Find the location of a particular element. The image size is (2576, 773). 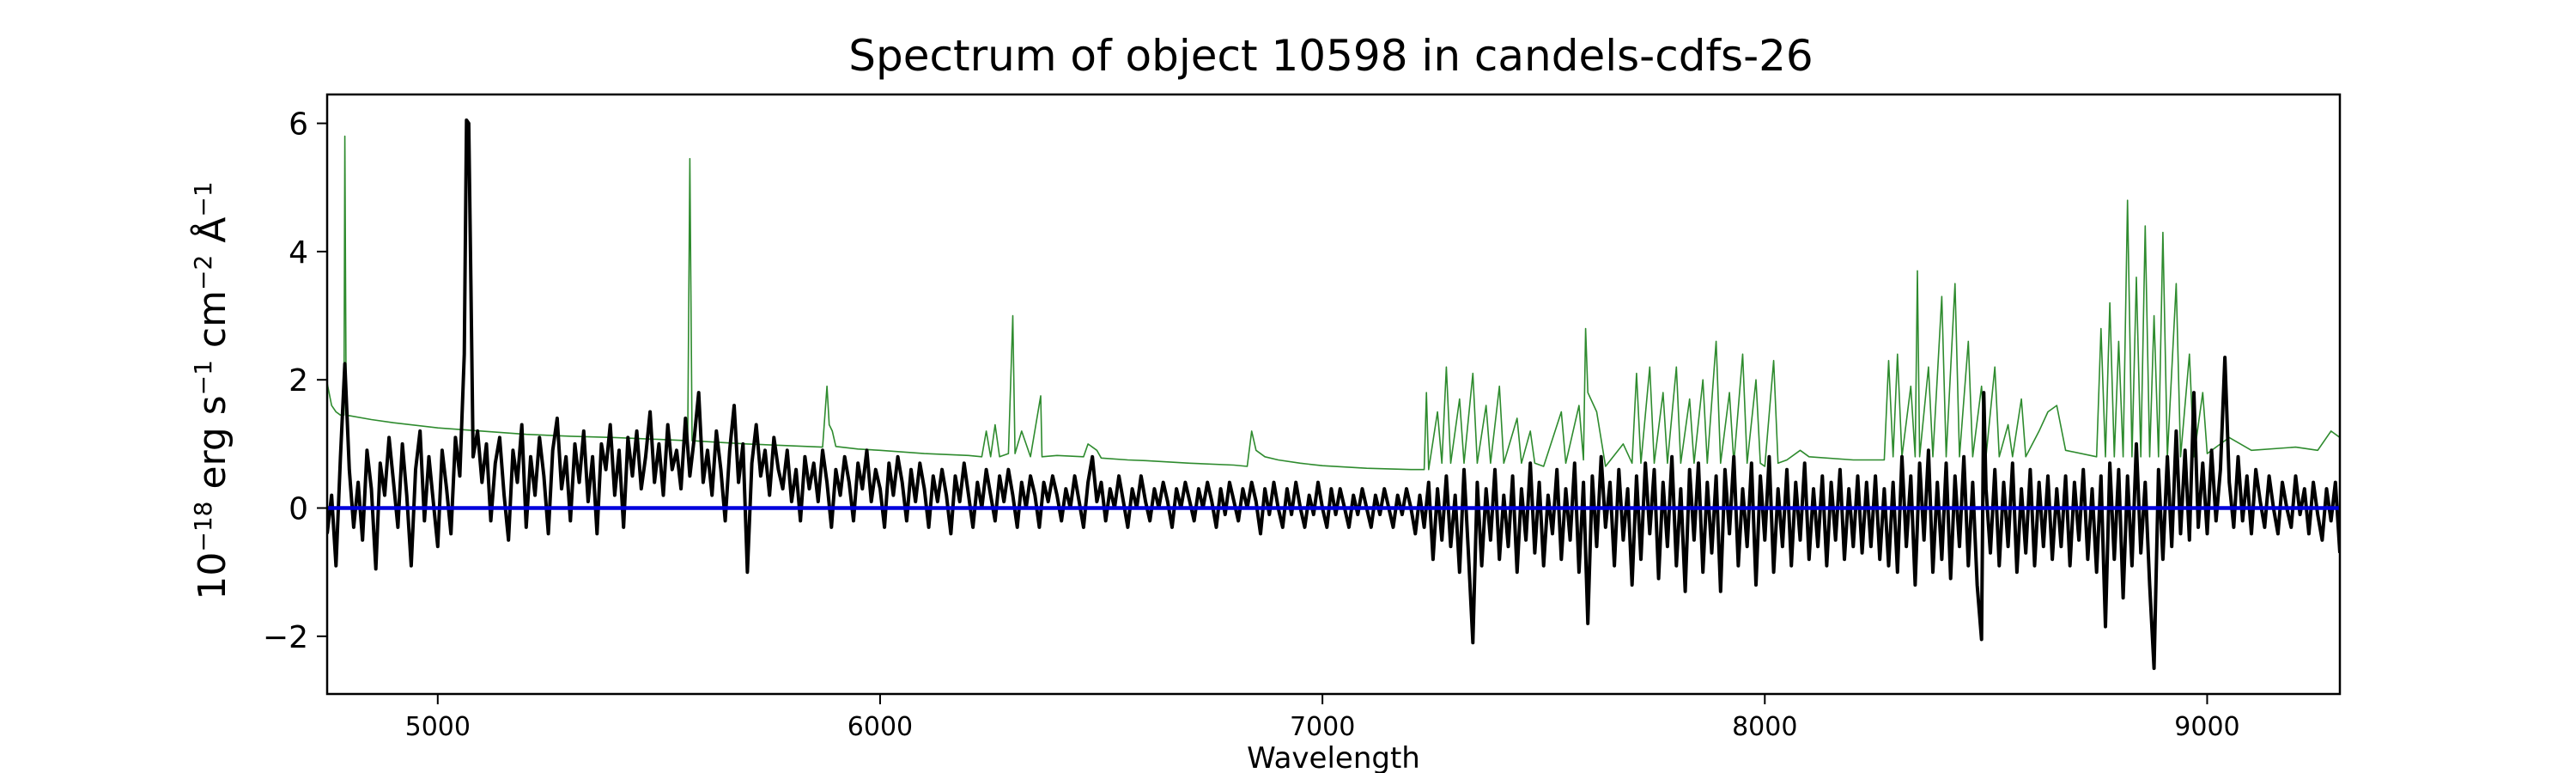

ylabel-exp-4: −1 is located at coordinates (203, 198).